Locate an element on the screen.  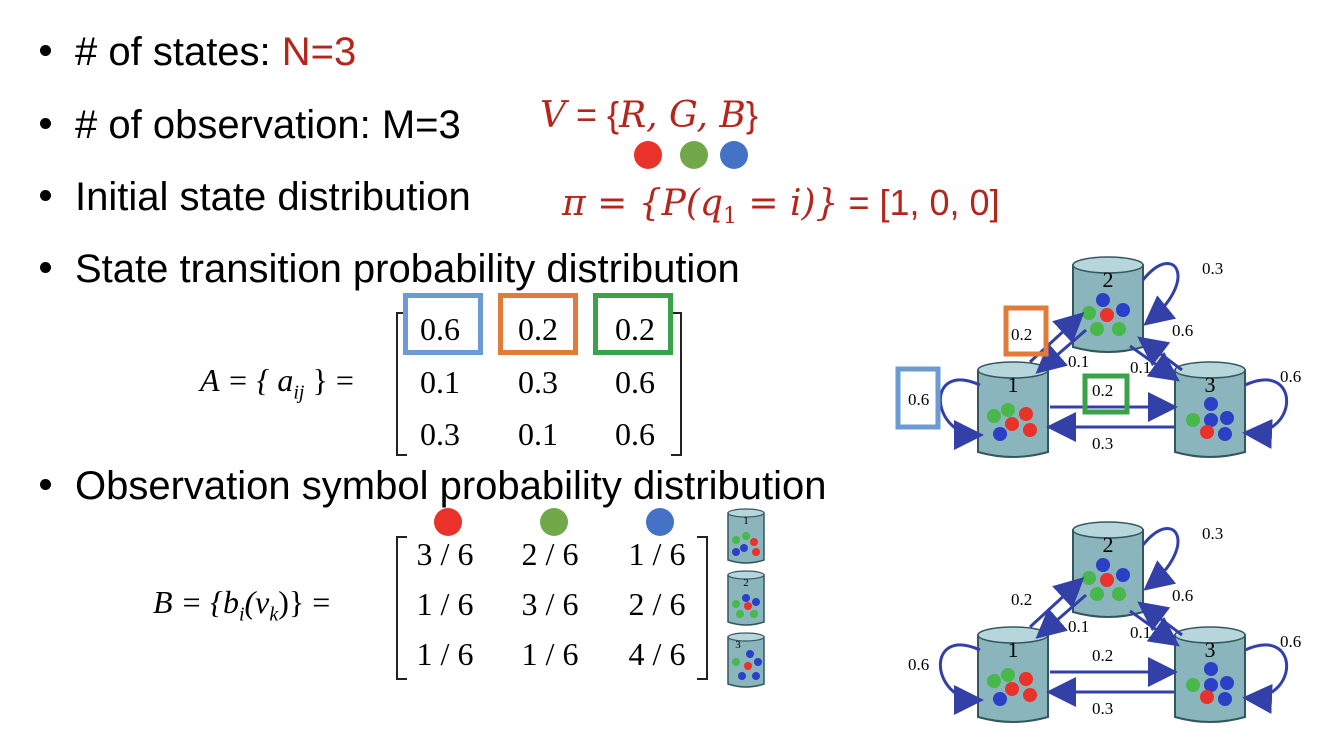
blue-observation-dot is located at coordinates (734, 155).